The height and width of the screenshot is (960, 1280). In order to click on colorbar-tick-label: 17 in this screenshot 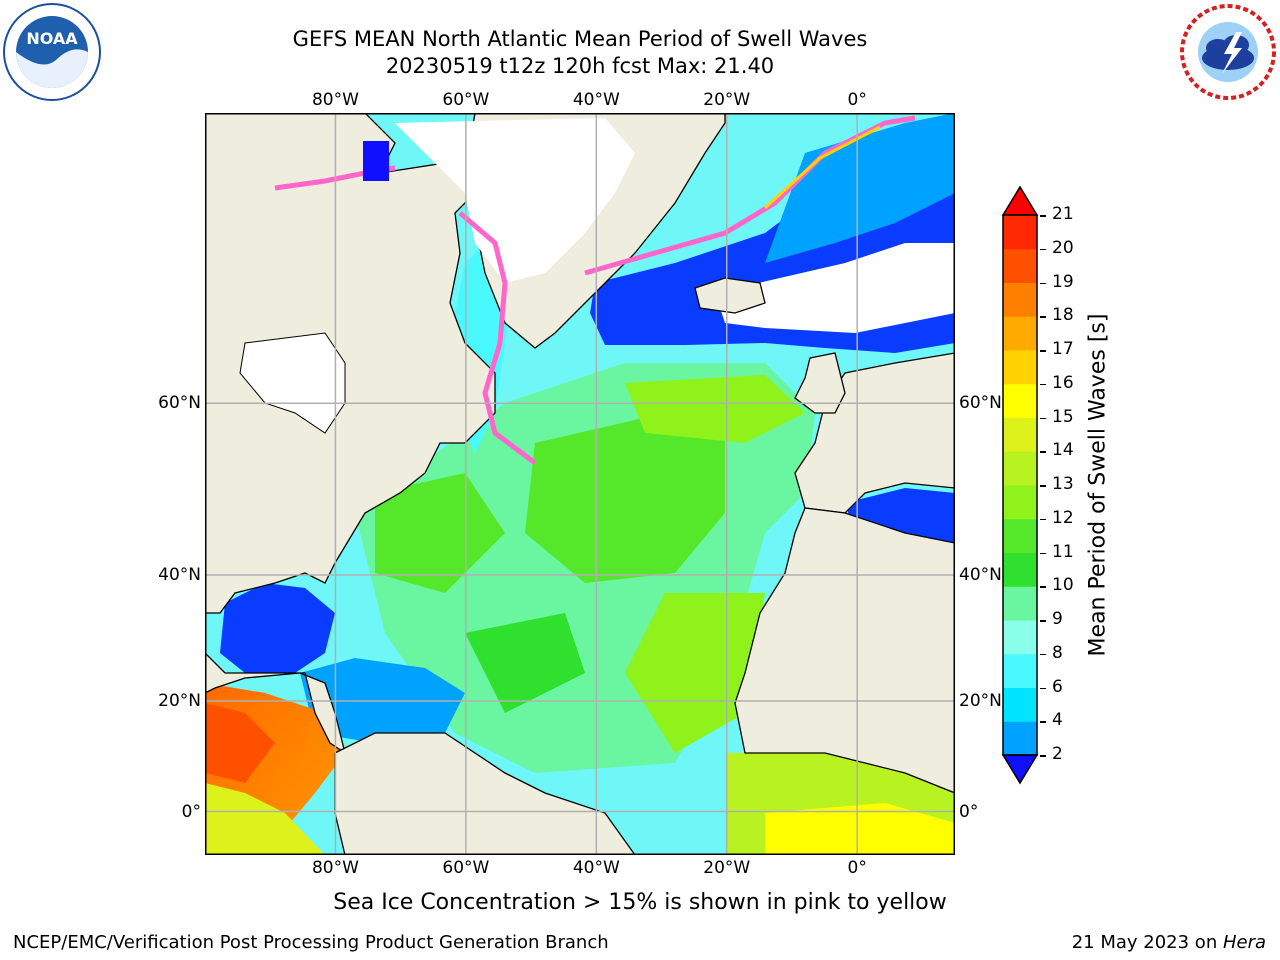, I will do `click(1063, 349)`.